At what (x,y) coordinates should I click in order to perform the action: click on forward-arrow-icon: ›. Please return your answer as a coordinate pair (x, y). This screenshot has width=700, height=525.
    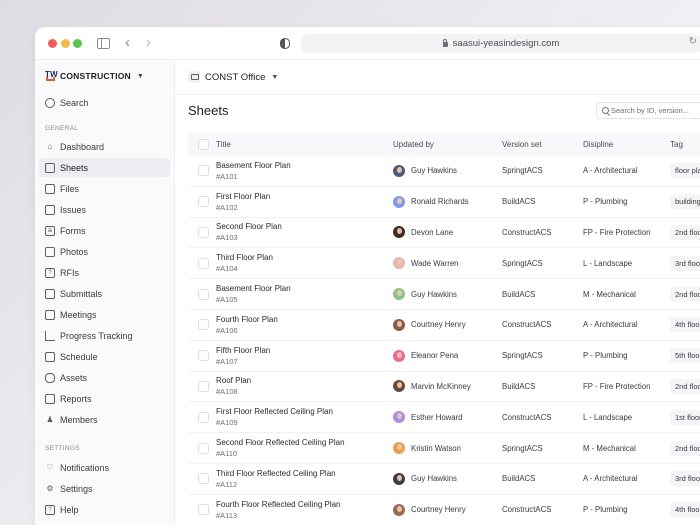
    Looking at the image, I should click on (148, 42).